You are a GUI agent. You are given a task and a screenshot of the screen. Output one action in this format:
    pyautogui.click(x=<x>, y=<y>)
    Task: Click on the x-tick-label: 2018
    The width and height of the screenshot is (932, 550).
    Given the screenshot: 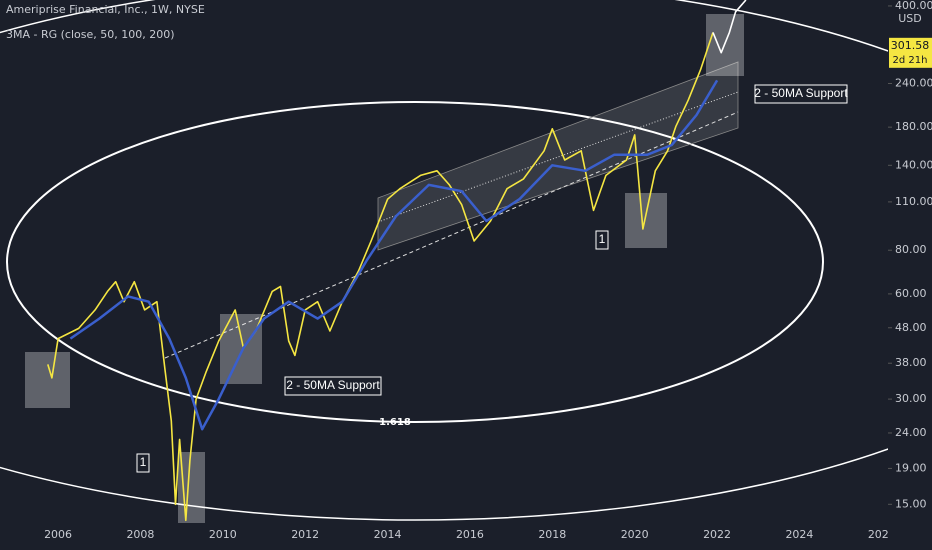 What is the action you would take?
    pyautogui.click(x=552, y=534)
    